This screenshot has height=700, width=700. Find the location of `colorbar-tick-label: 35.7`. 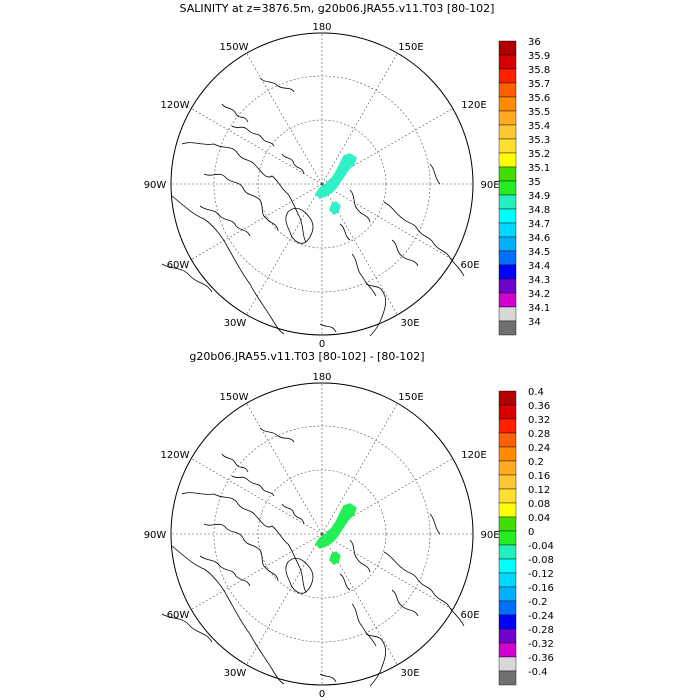

colorbar-tick-label: 35.7 is located at coordinates (539, 84).